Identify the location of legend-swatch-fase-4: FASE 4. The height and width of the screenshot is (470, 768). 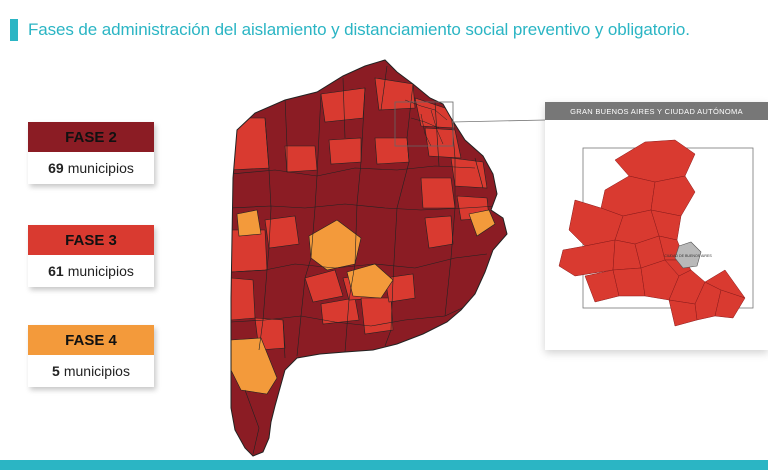
(91, 340).